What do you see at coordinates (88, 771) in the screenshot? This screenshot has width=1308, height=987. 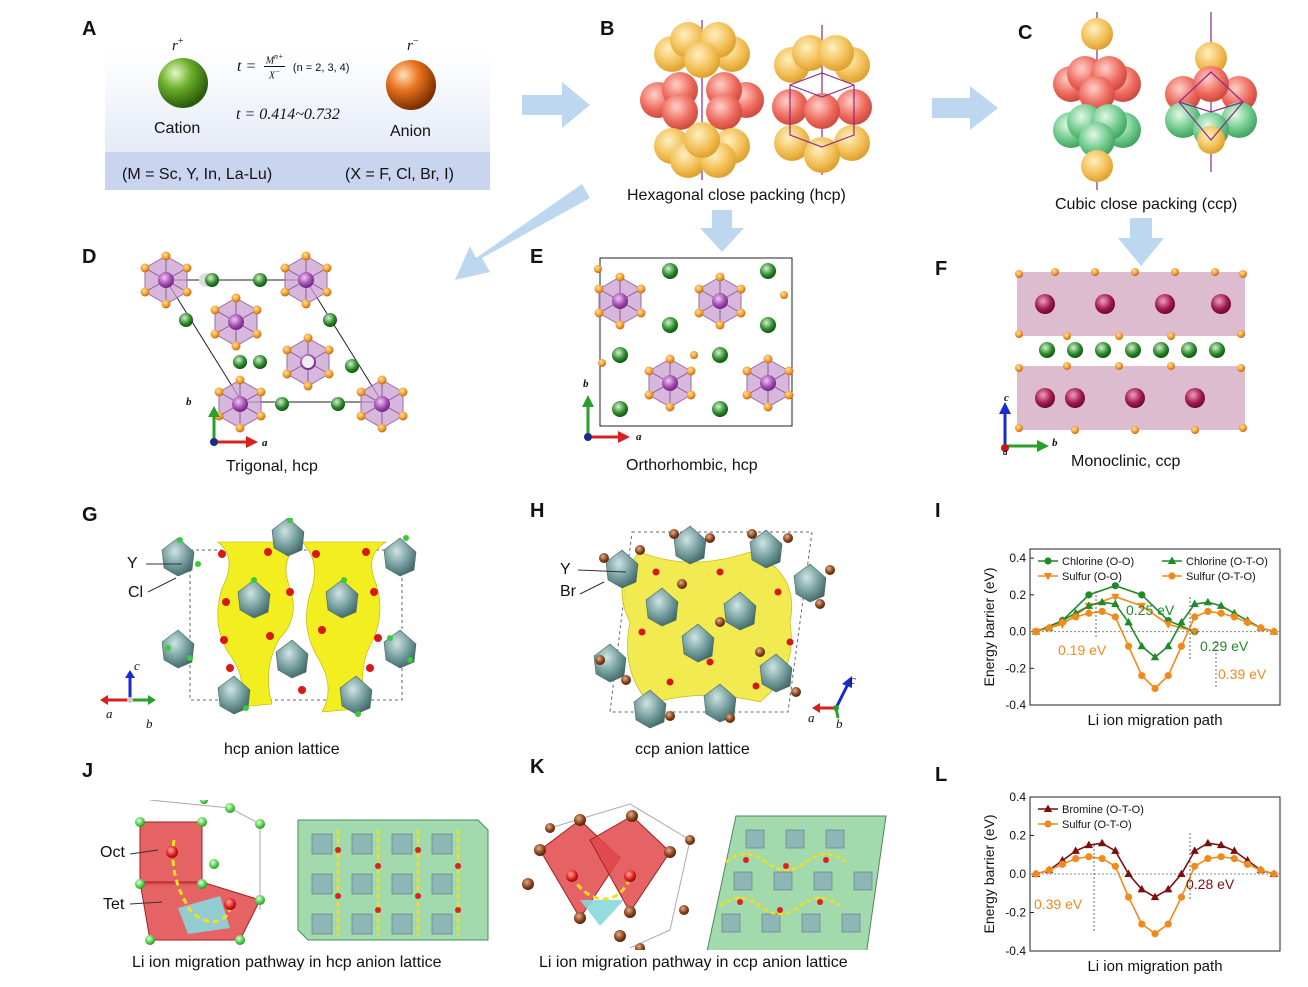 I see `panel-label-j: J` at bounding box center [88, 771].